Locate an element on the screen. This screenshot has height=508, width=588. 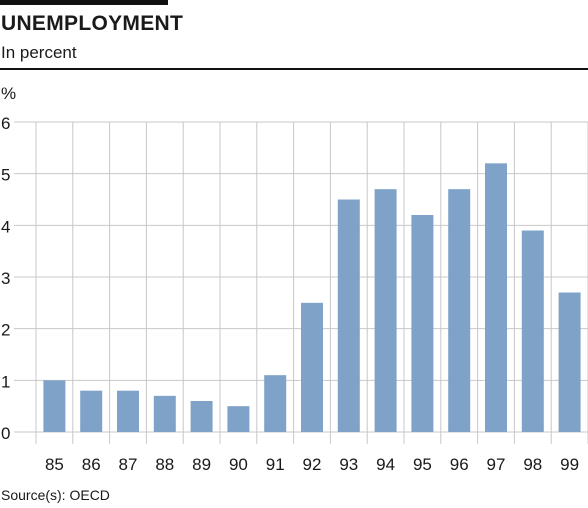
x-tick-label: 85 is located at coordinates (54, 464).